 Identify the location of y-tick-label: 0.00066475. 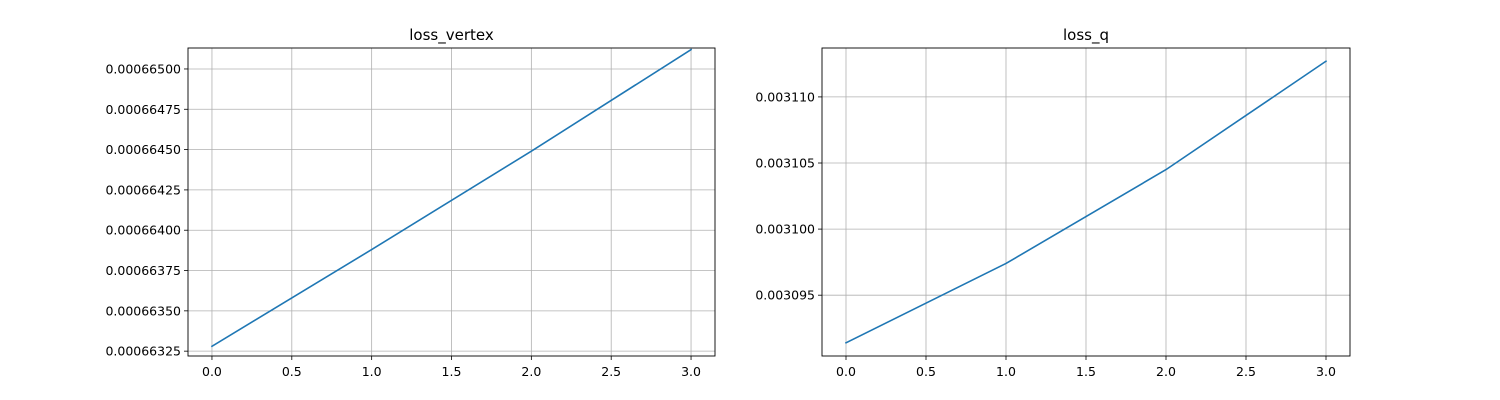
(143, 109).